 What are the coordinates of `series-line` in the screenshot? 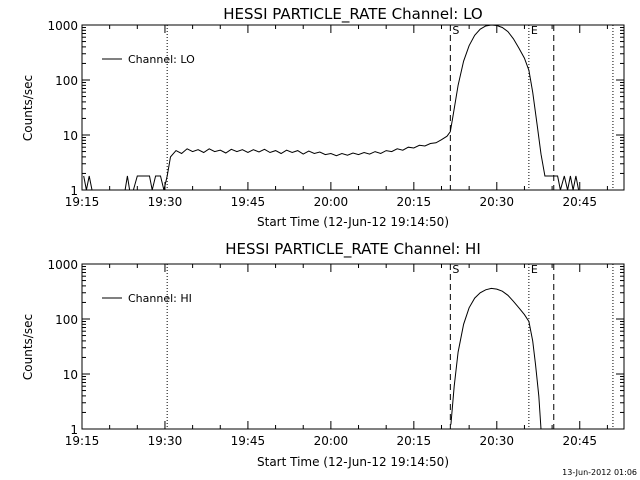 It's located at (496, 358).